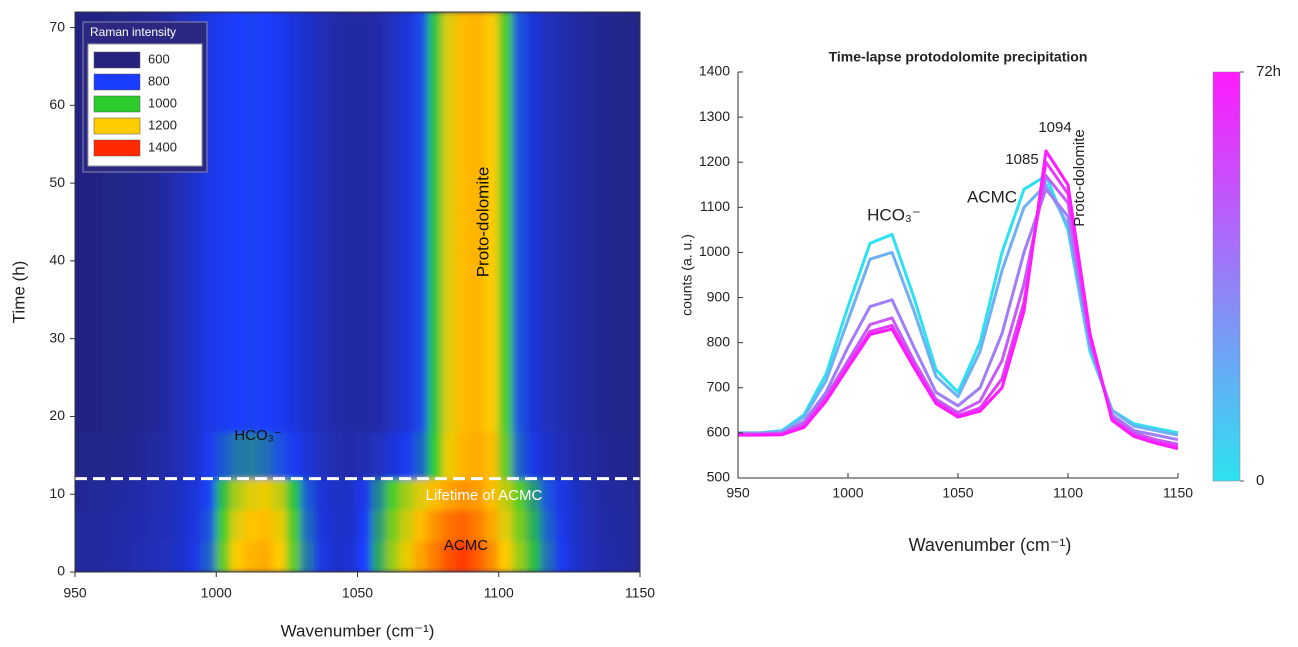 This screenshot has height=647, width=1298. Describe the element at coordinates (57, 26) in the screenshot. I see `y-tick-label: 70` at that location.